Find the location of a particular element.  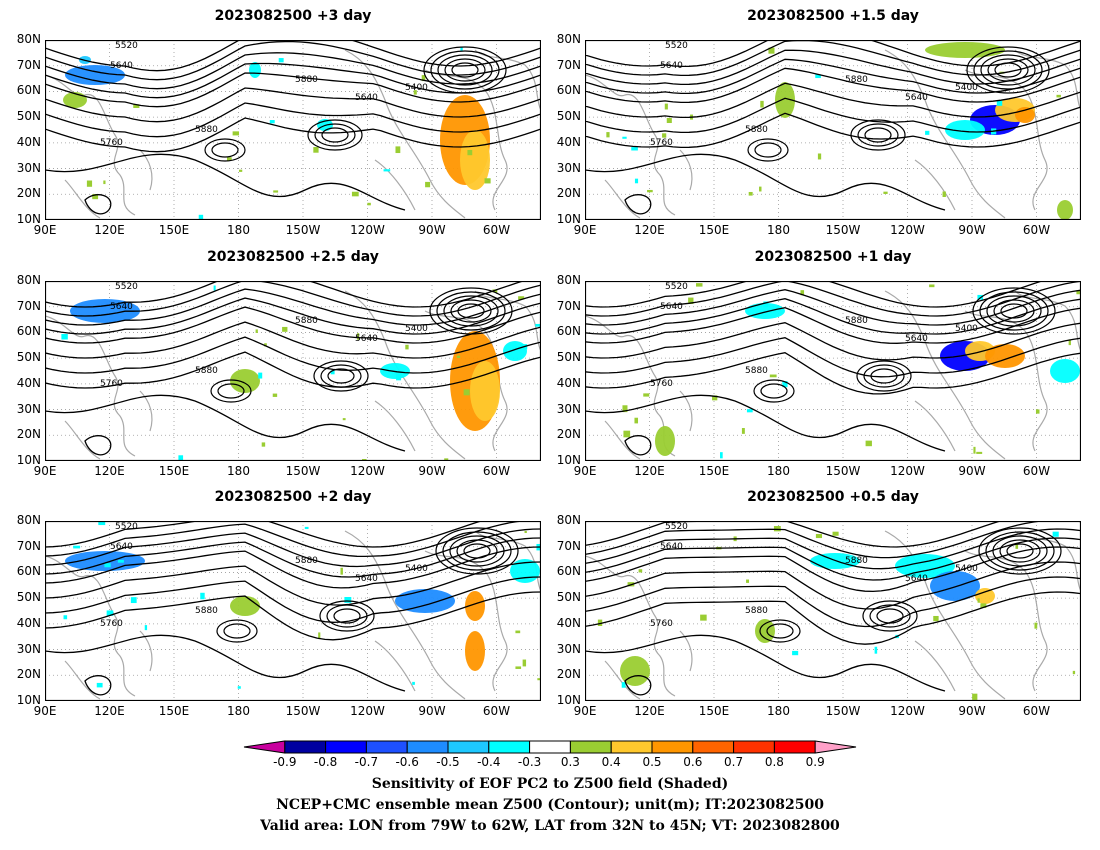

colorbar-tick-label: -0.5 is located at coordinates (448, 762).